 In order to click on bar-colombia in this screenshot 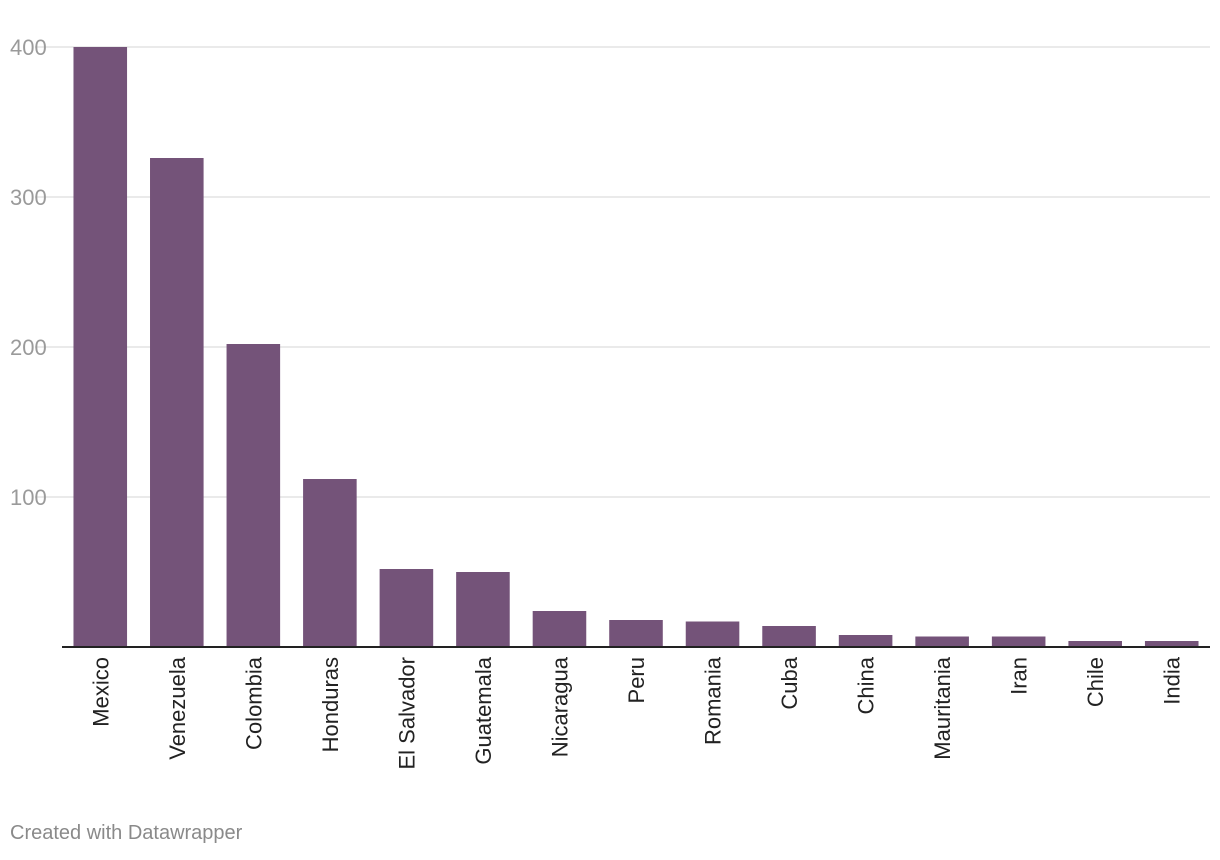, I will do `click(253, 495)`.